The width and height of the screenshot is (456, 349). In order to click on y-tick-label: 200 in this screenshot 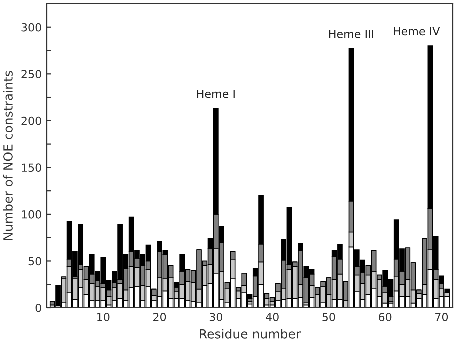, I will do `click(32, 121)`.